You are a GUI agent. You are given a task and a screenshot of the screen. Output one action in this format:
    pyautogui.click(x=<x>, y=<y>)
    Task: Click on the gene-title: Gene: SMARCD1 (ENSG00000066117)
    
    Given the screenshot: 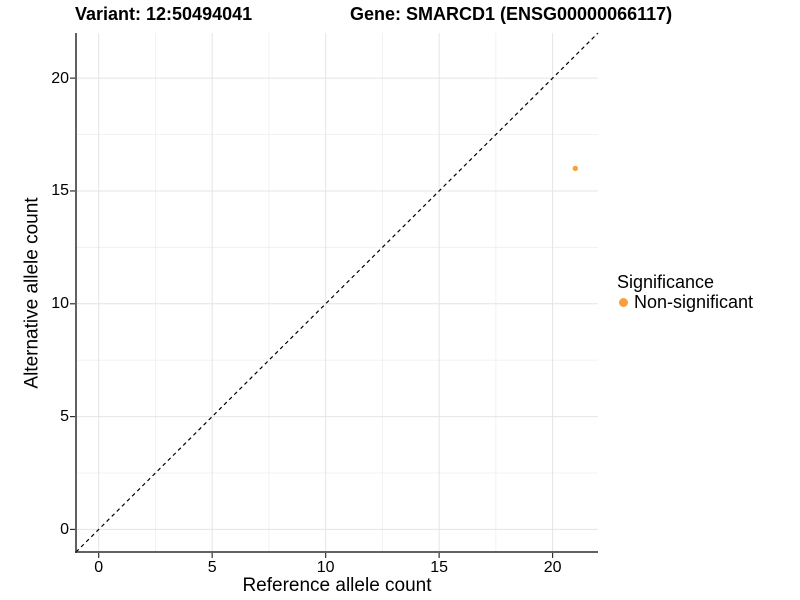 What is the action you would take?
    pyautogui.click(x=511, y=14)
    